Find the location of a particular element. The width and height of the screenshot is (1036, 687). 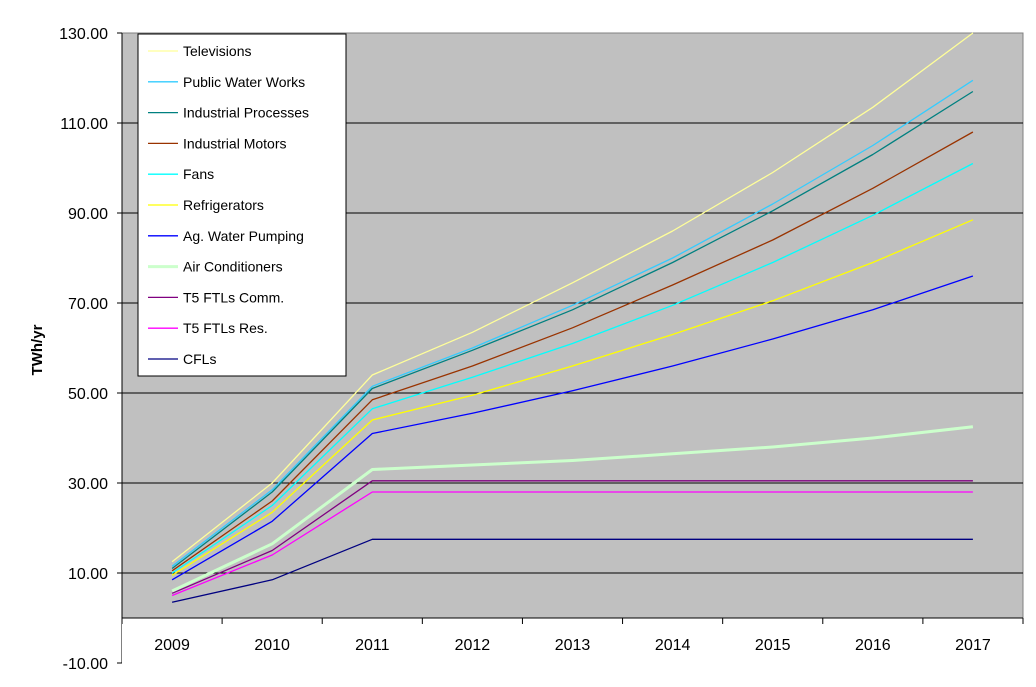

y-tick-label: 130.00 is located at coordinates (83, 34).